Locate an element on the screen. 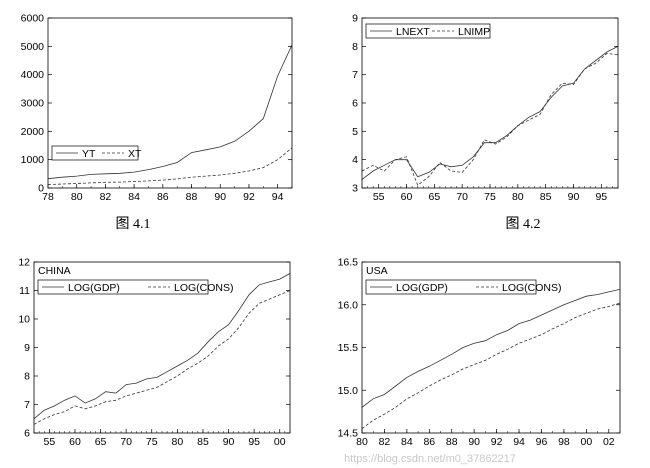  y-tick-label: 5000 is located at coordinates (33, 47).